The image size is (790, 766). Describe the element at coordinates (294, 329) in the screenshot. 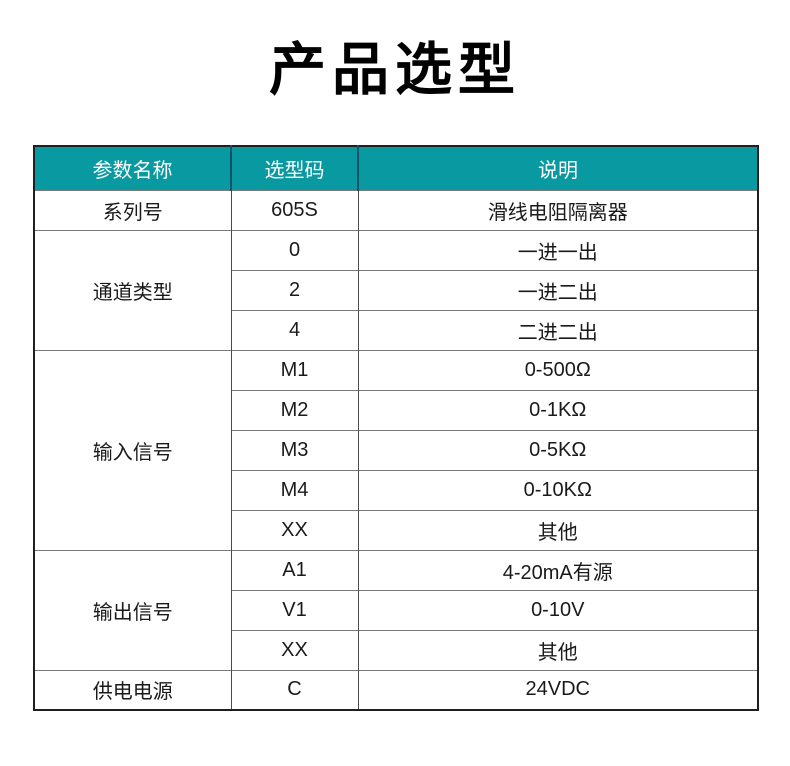

I see `selection-code-cell: 4` at that location.